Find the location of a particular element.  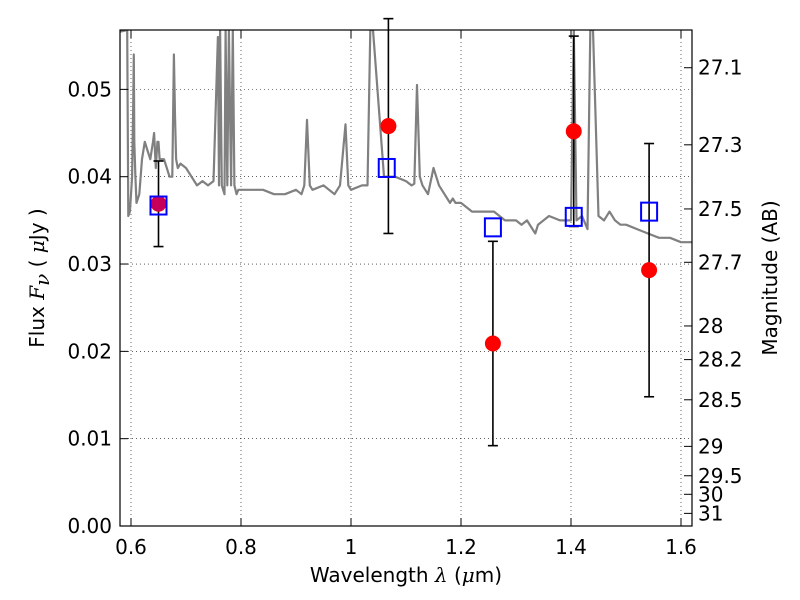

y-tick-label: 0.04 is located at coordinates (89, 177).